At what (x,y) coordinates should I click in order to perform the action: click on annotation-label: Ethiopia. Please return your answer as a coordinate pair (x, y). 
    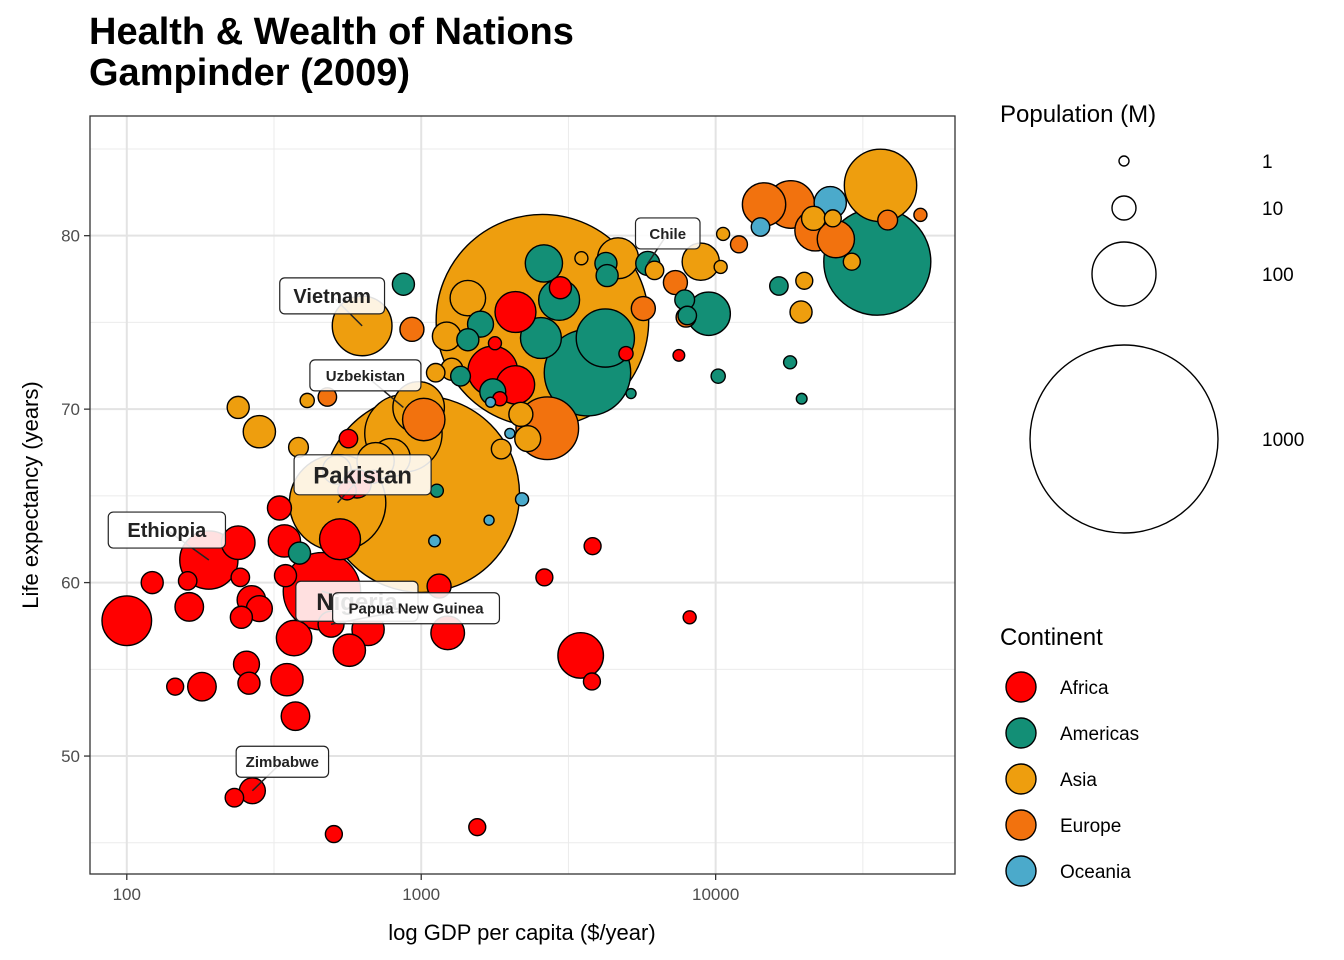
    Looking at the image, I should click on (167, 531).